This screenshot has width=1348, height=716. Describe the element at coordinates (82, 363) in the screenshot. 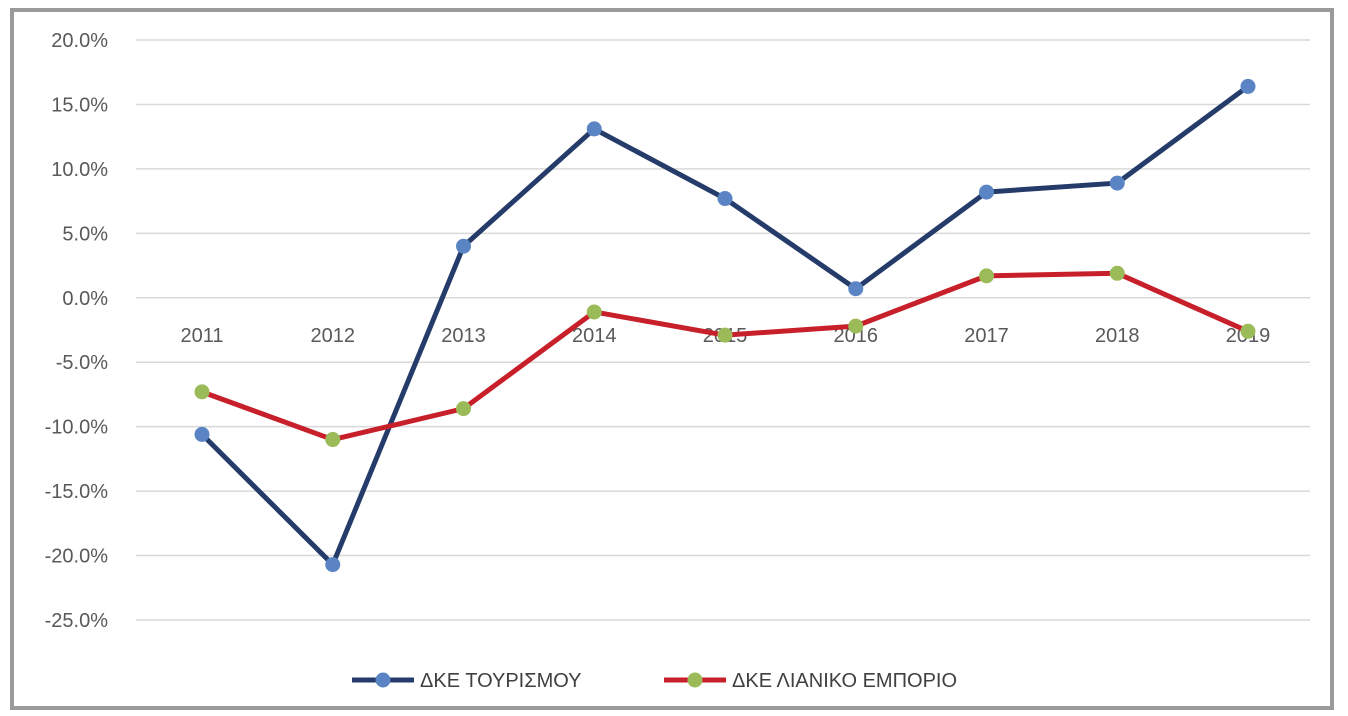

I see `y-tick-label: -5.0%` at that location.